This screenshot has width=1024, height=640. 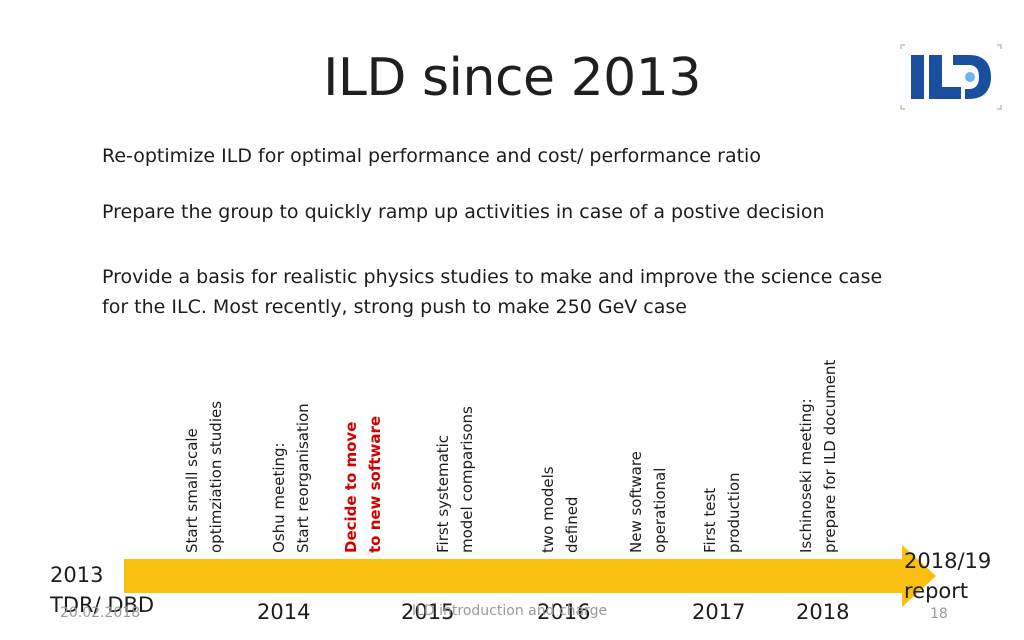 What do you see at coordinates (375, 484) in the screenshot?
I see `milestone-line: to new software` at bounding box center [375, 484].